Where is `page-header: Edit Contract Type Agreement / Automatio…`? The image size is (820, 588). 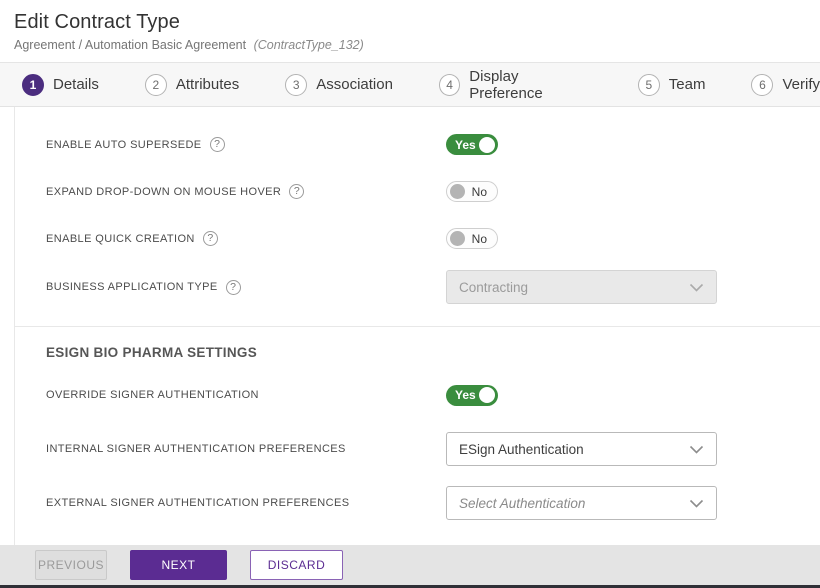
page-header: Edit Contract Type Agreement / Automatio… is located at coordinates (410, 31).